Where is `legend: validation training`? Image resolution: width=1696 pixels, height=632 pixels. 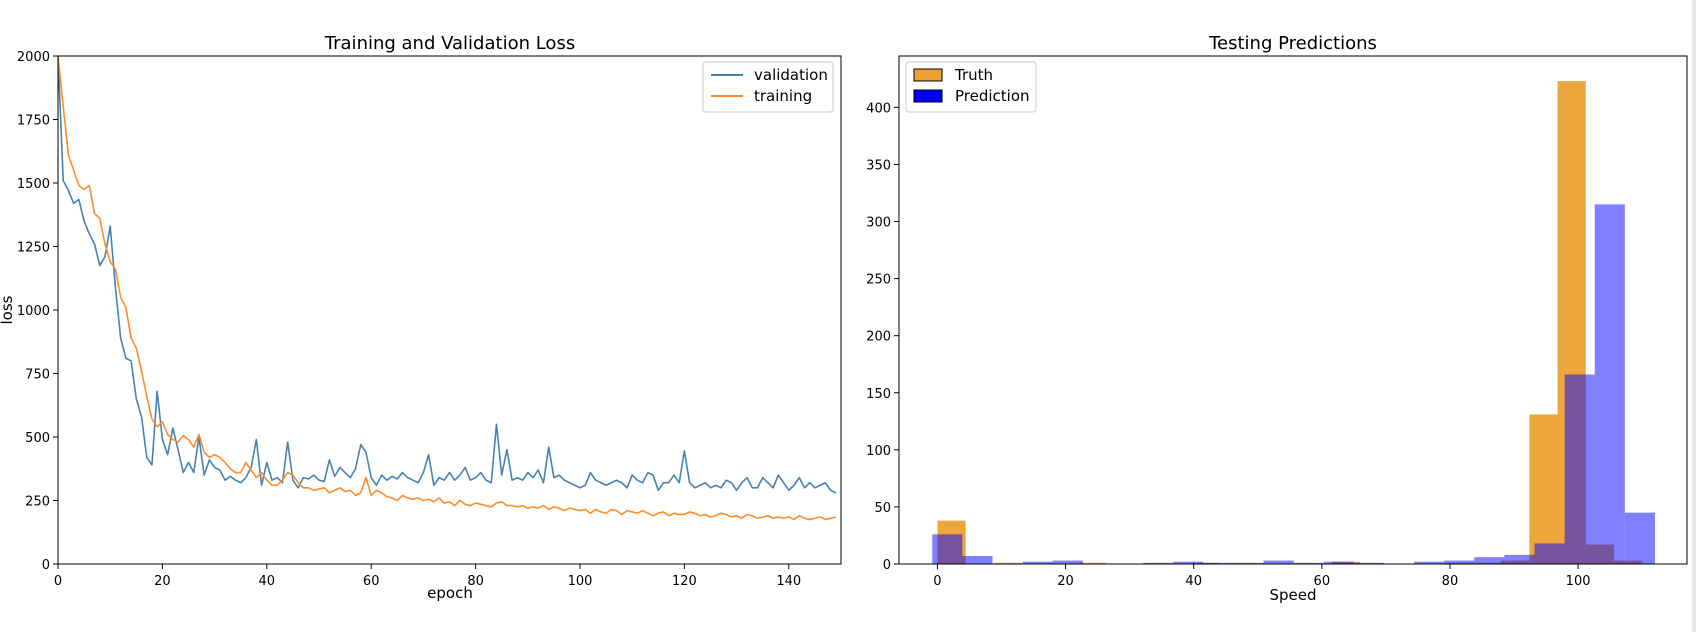 legend: validation training is located at coordinates (768, 87).